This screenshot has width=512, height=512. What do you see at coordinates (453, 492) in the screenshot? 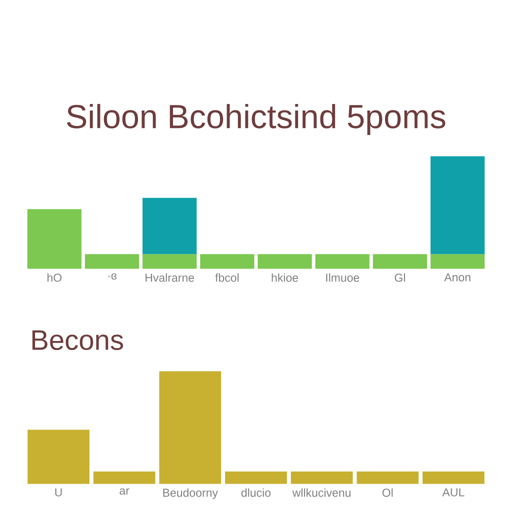
I see `x-tick-label: AUL` at bounding box center [453, 492].